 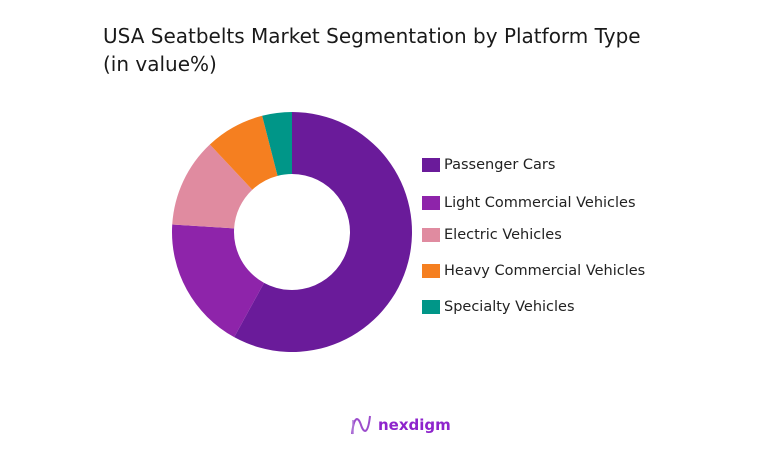 What do you see at coordinates (160, 64) in the screenshot?
I see `title-line-2: (in value%)` at bounding box center [160, 64].